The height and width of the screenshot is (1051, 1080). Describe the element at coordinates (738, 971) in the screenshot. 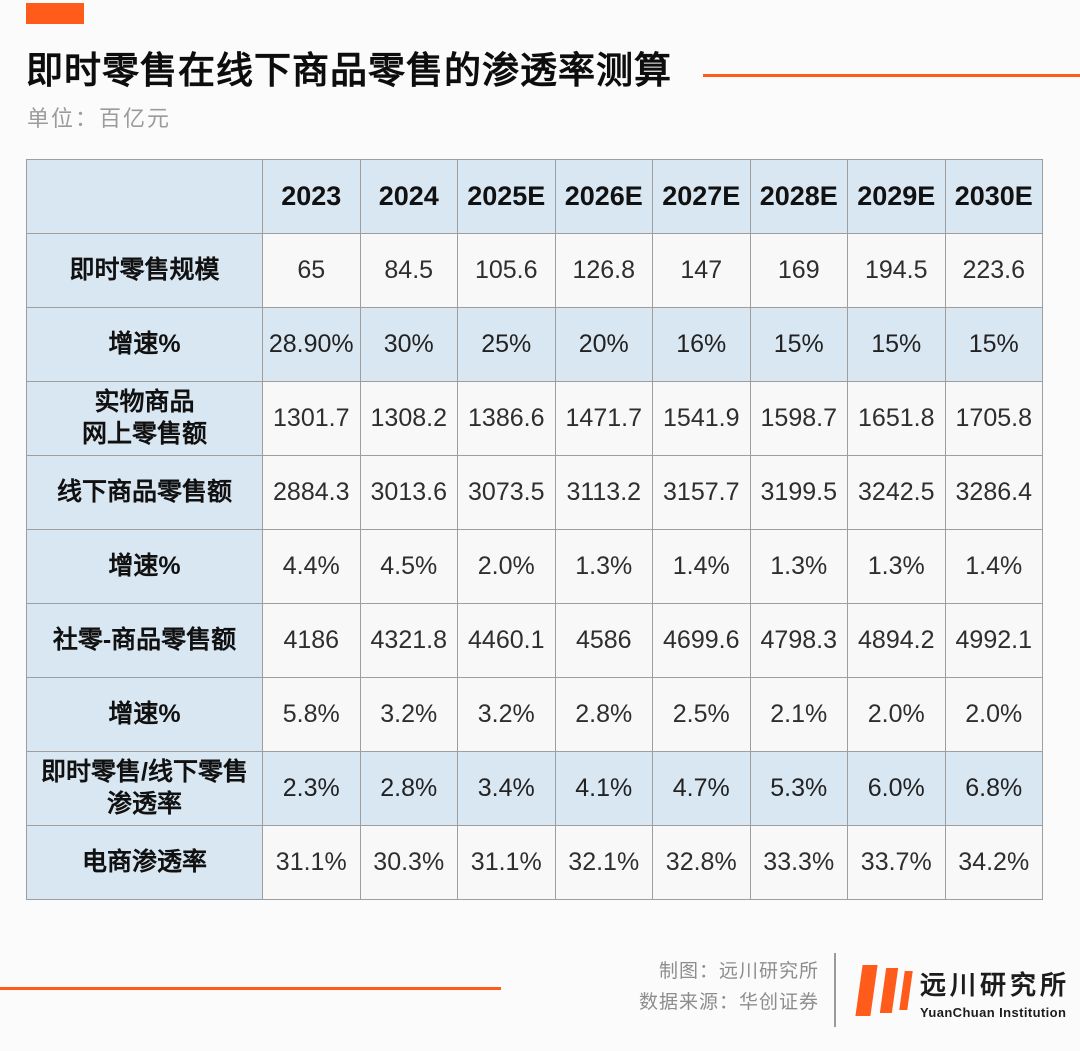

I see `credit-chart-by: 制图：远川研究所` at that location.